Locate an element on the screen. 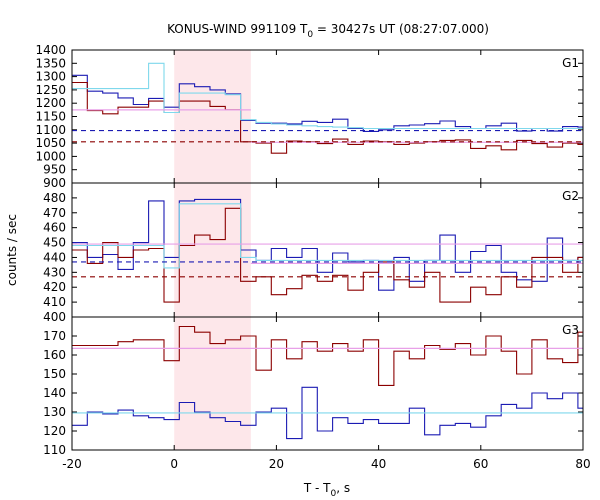  g3-blue-step-series is located at coordinates (327, 413).